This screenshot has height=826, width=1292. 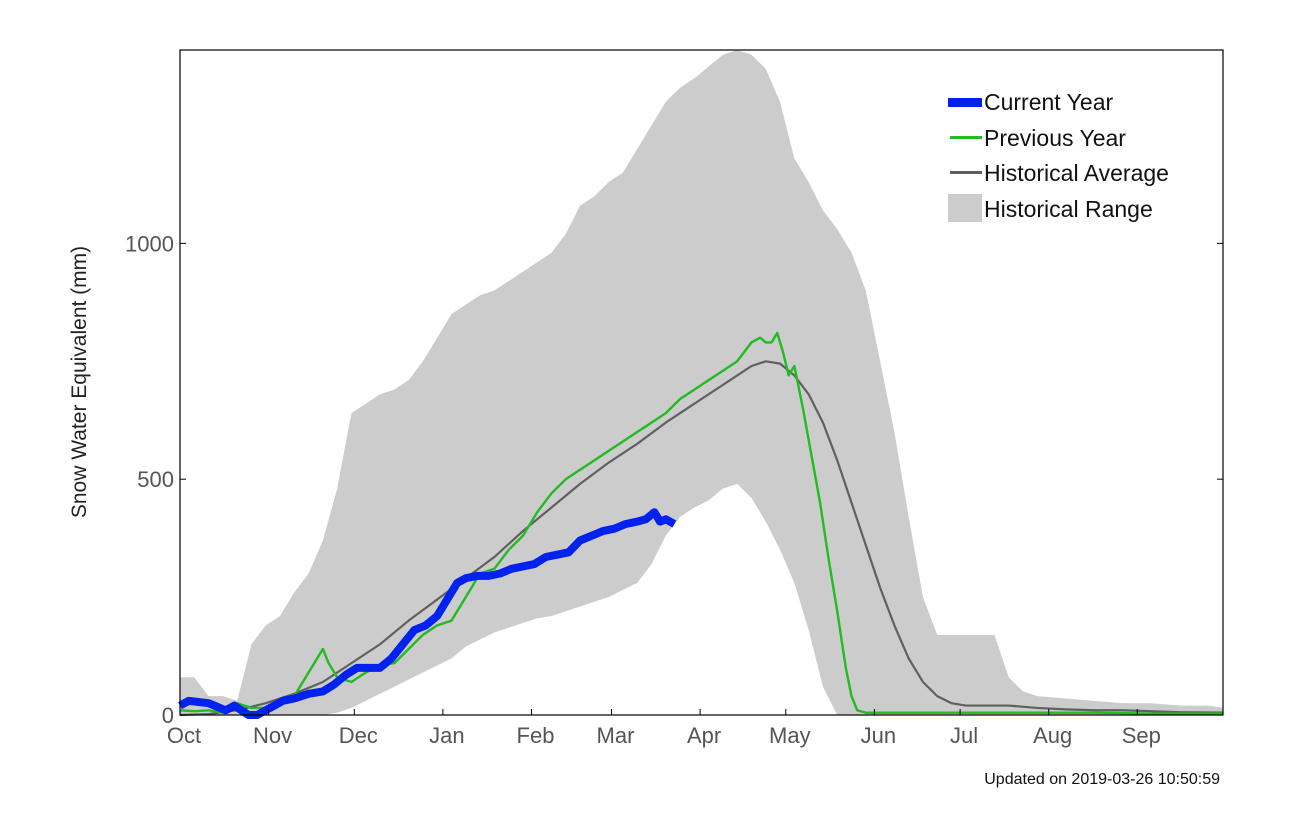 What do you see at coordinates (878, 735) in the screenshot?
I see `x-tick-label: Jun` at bounding box center [878, 735].